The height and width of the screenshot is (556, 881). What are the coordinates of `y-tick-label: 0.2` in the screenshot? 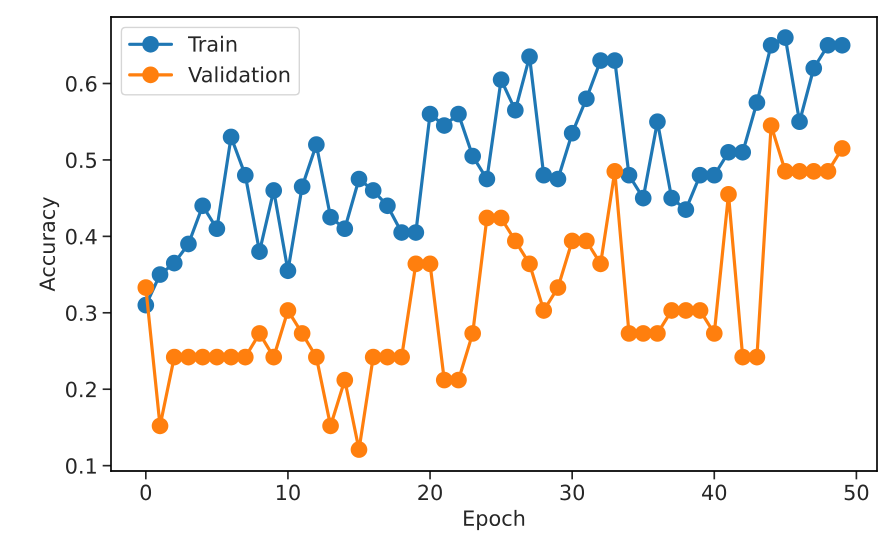 It's located at (81, 390).